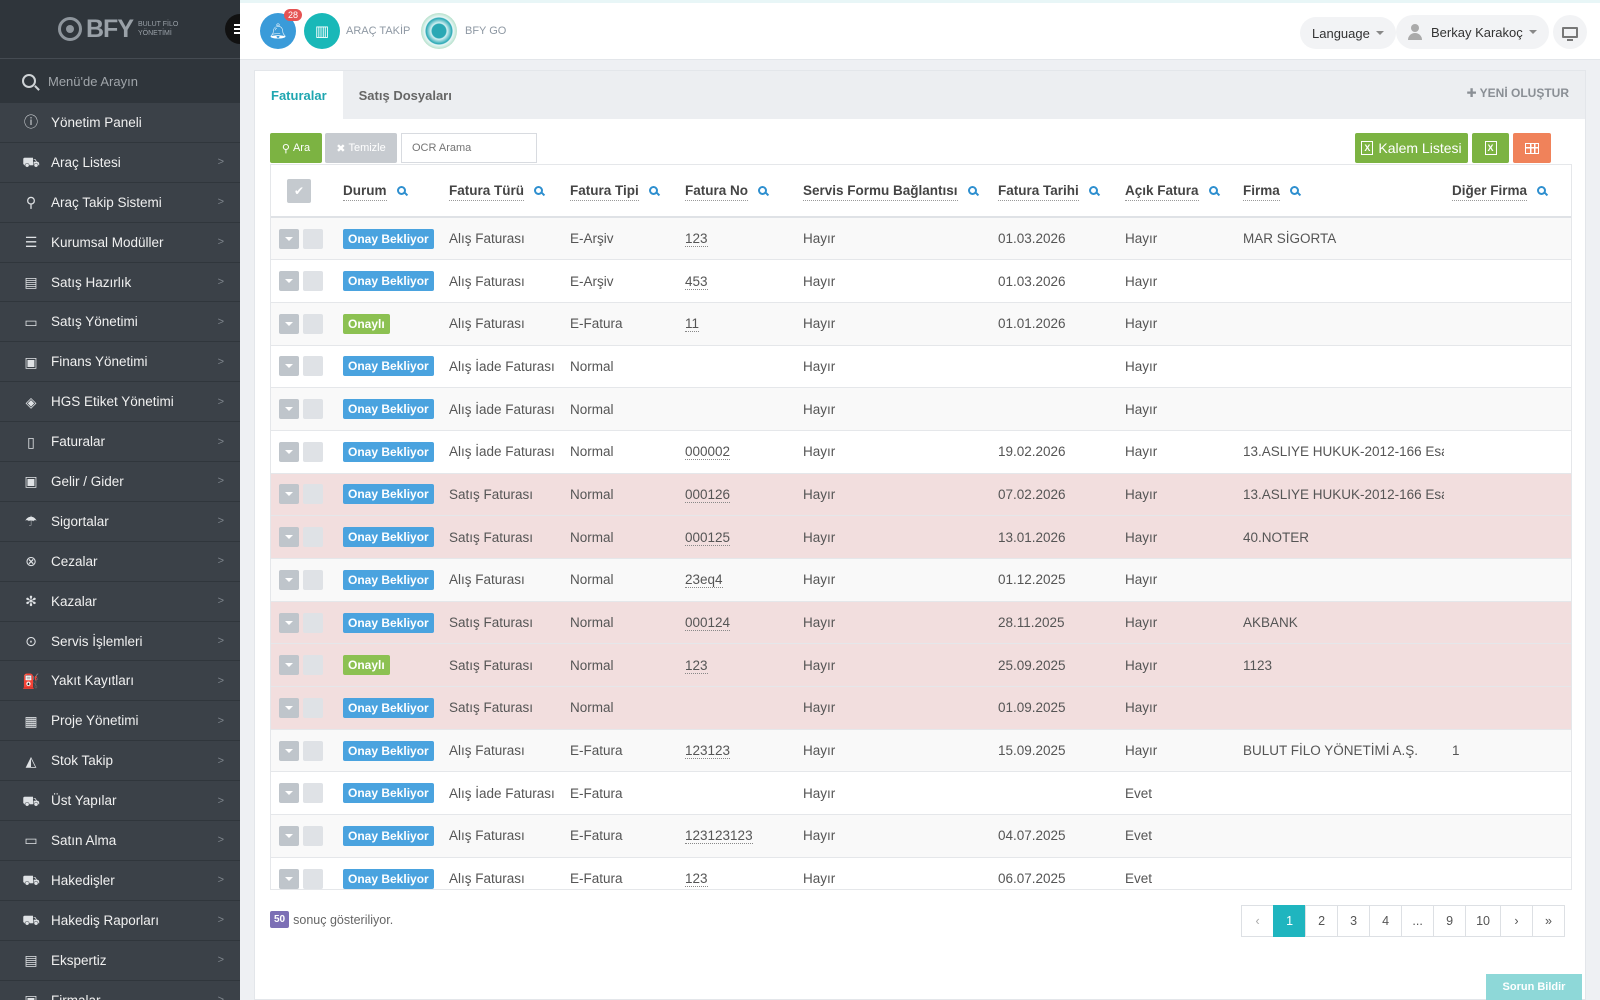  What do you see at coordinates (736, 191) in the screenshot?
I see `header-fatura-no: Fatura No` at bounding box center [736, 191].